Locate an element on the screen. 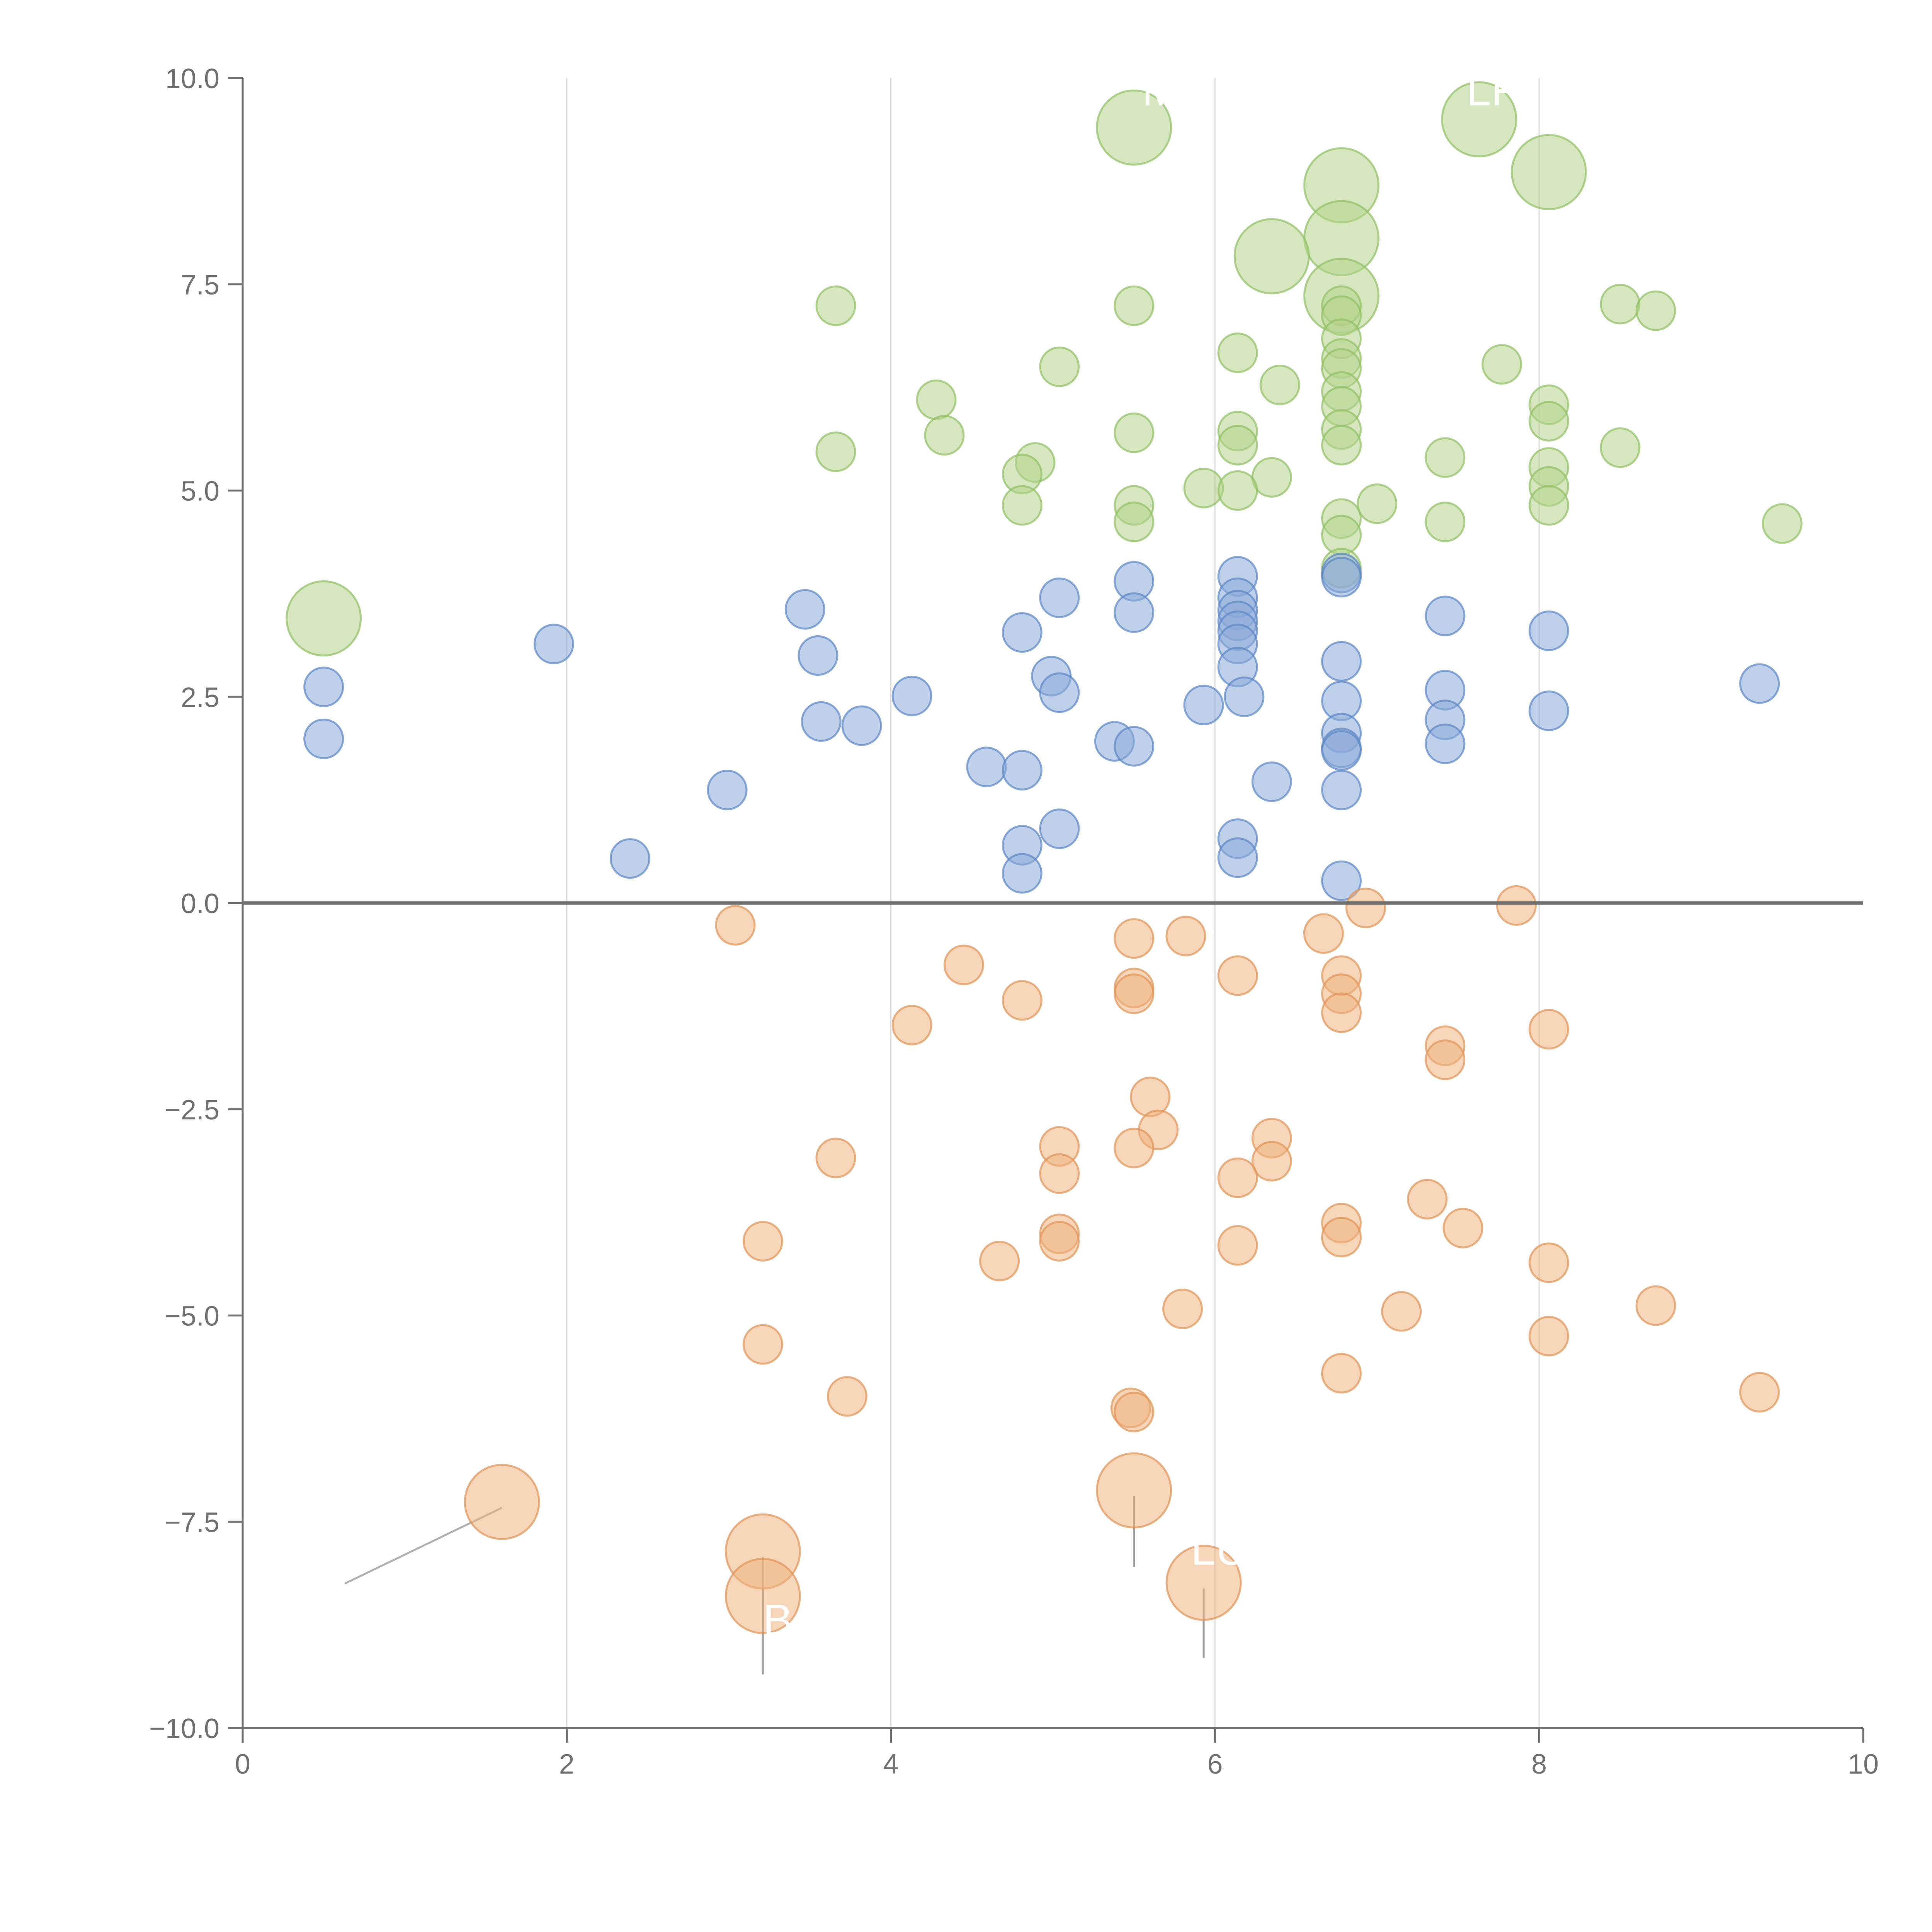 Image resolution: width=1932 pixels, height=1932 pixels. x-tick-label: 4 is located at coordinates (891, 1765).